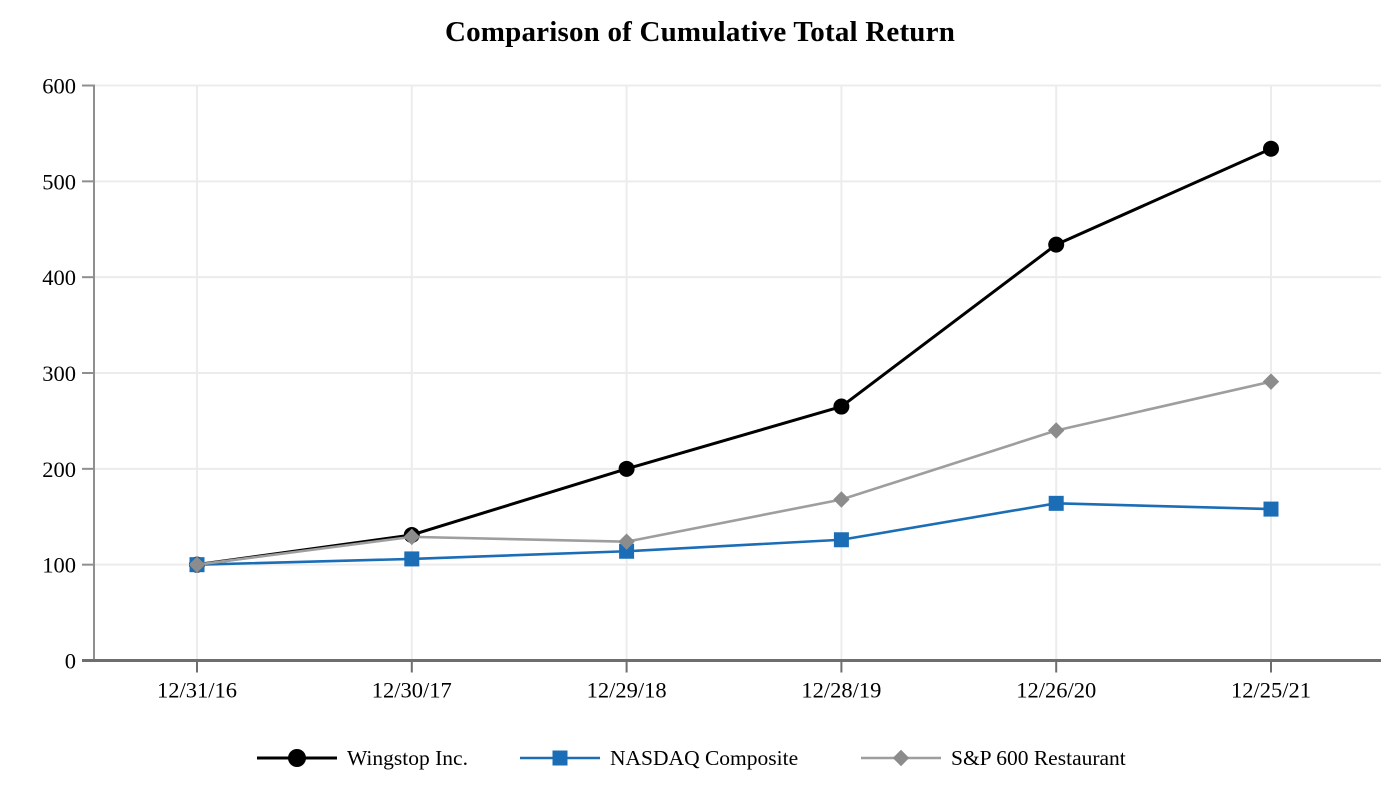 This screenshot has width=1400, height=800. I want to click on y-tick-label: 100, so click(59, 565).